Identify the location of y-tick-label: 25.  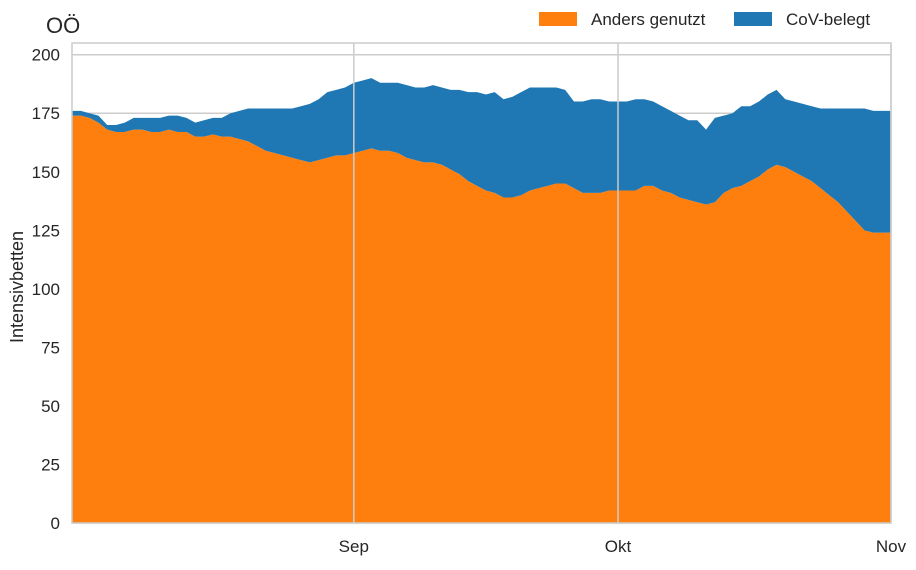
(50, 464).